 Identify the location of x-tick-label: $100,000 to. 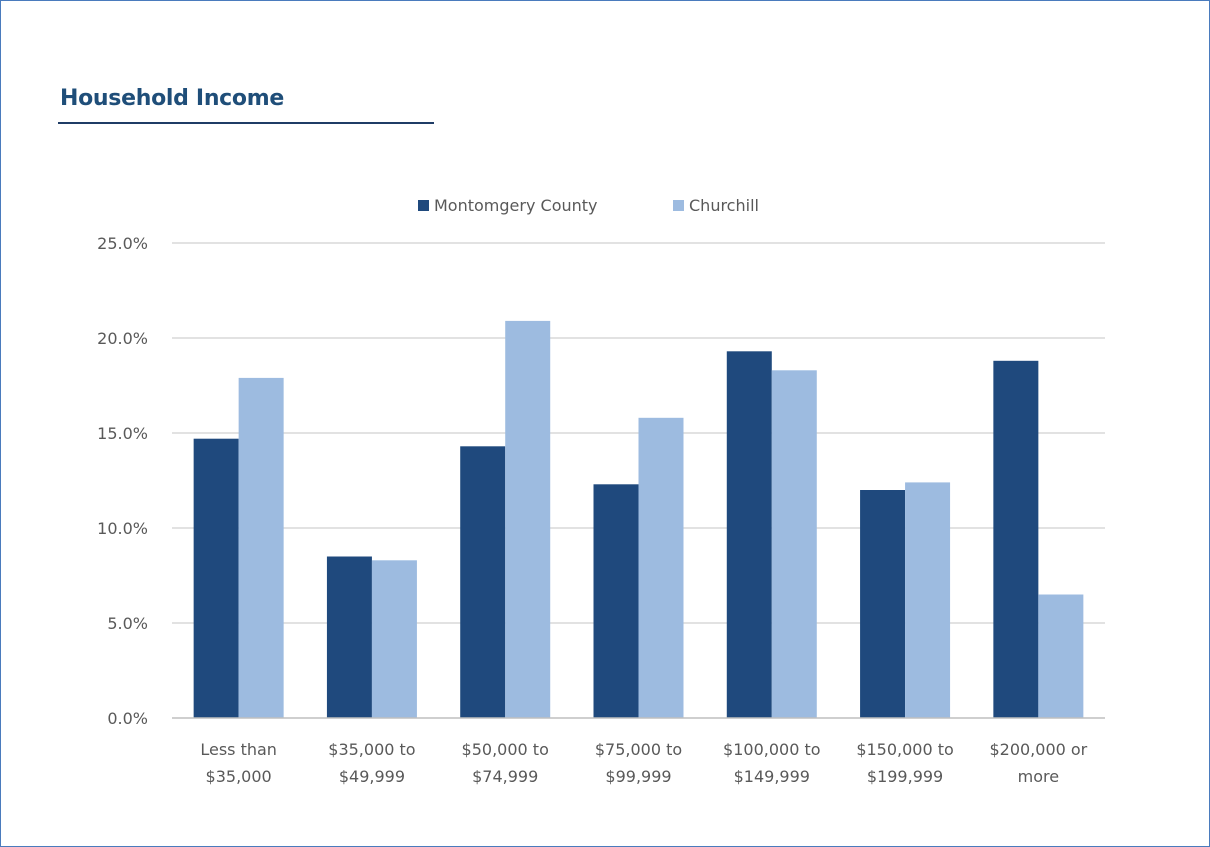
(772, 749).